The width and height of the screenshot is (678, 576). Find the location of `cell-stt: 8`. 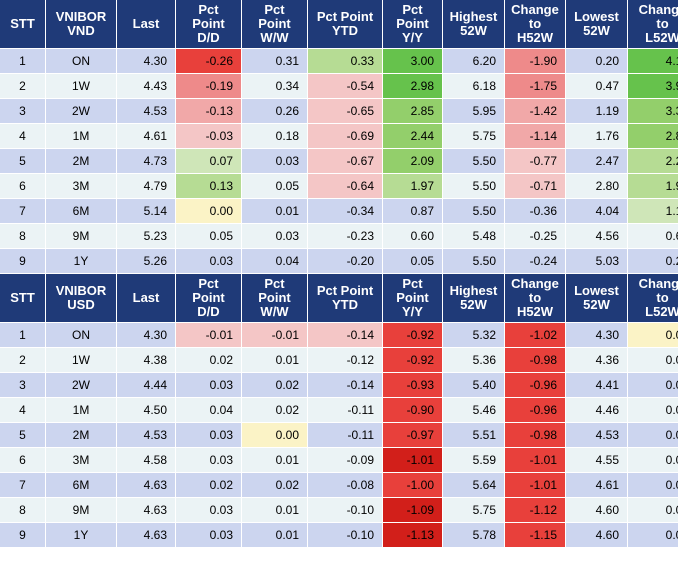

cell-stt: 8 is located at coordinates (23, 510).